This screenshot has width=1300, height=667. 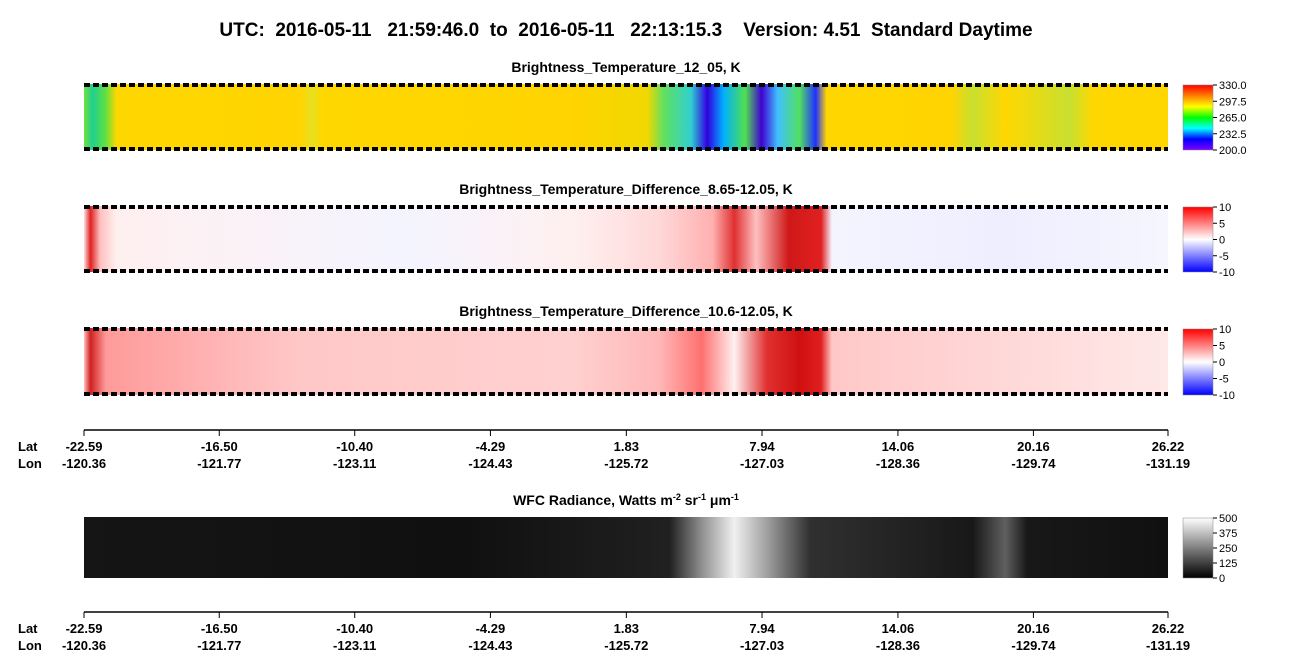 What do you see at coordinates (1233, 151) in the screenshot?
I see `colorbar-tick-label: 200.0` at bounding box center [1233, 151].